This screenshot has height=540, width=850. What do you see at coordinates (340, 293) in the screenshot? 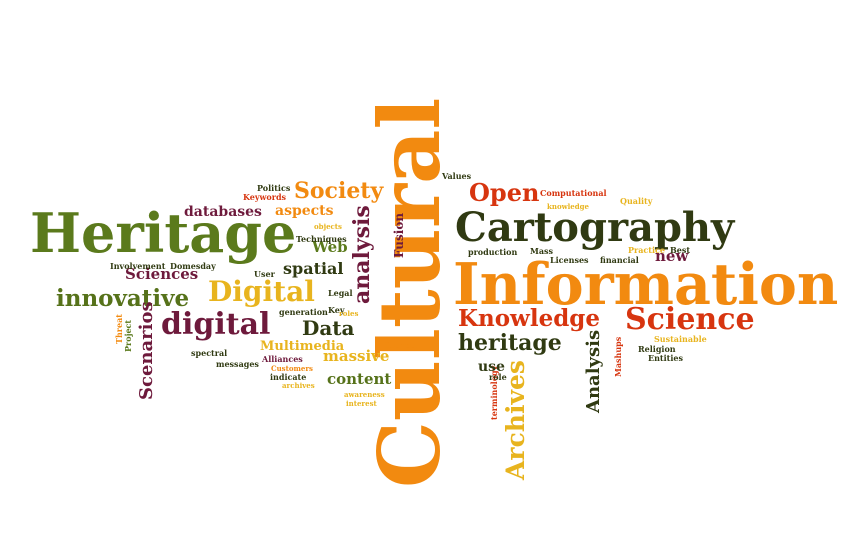
I see `word-legal: Legal` at bounding box center [340, 293].